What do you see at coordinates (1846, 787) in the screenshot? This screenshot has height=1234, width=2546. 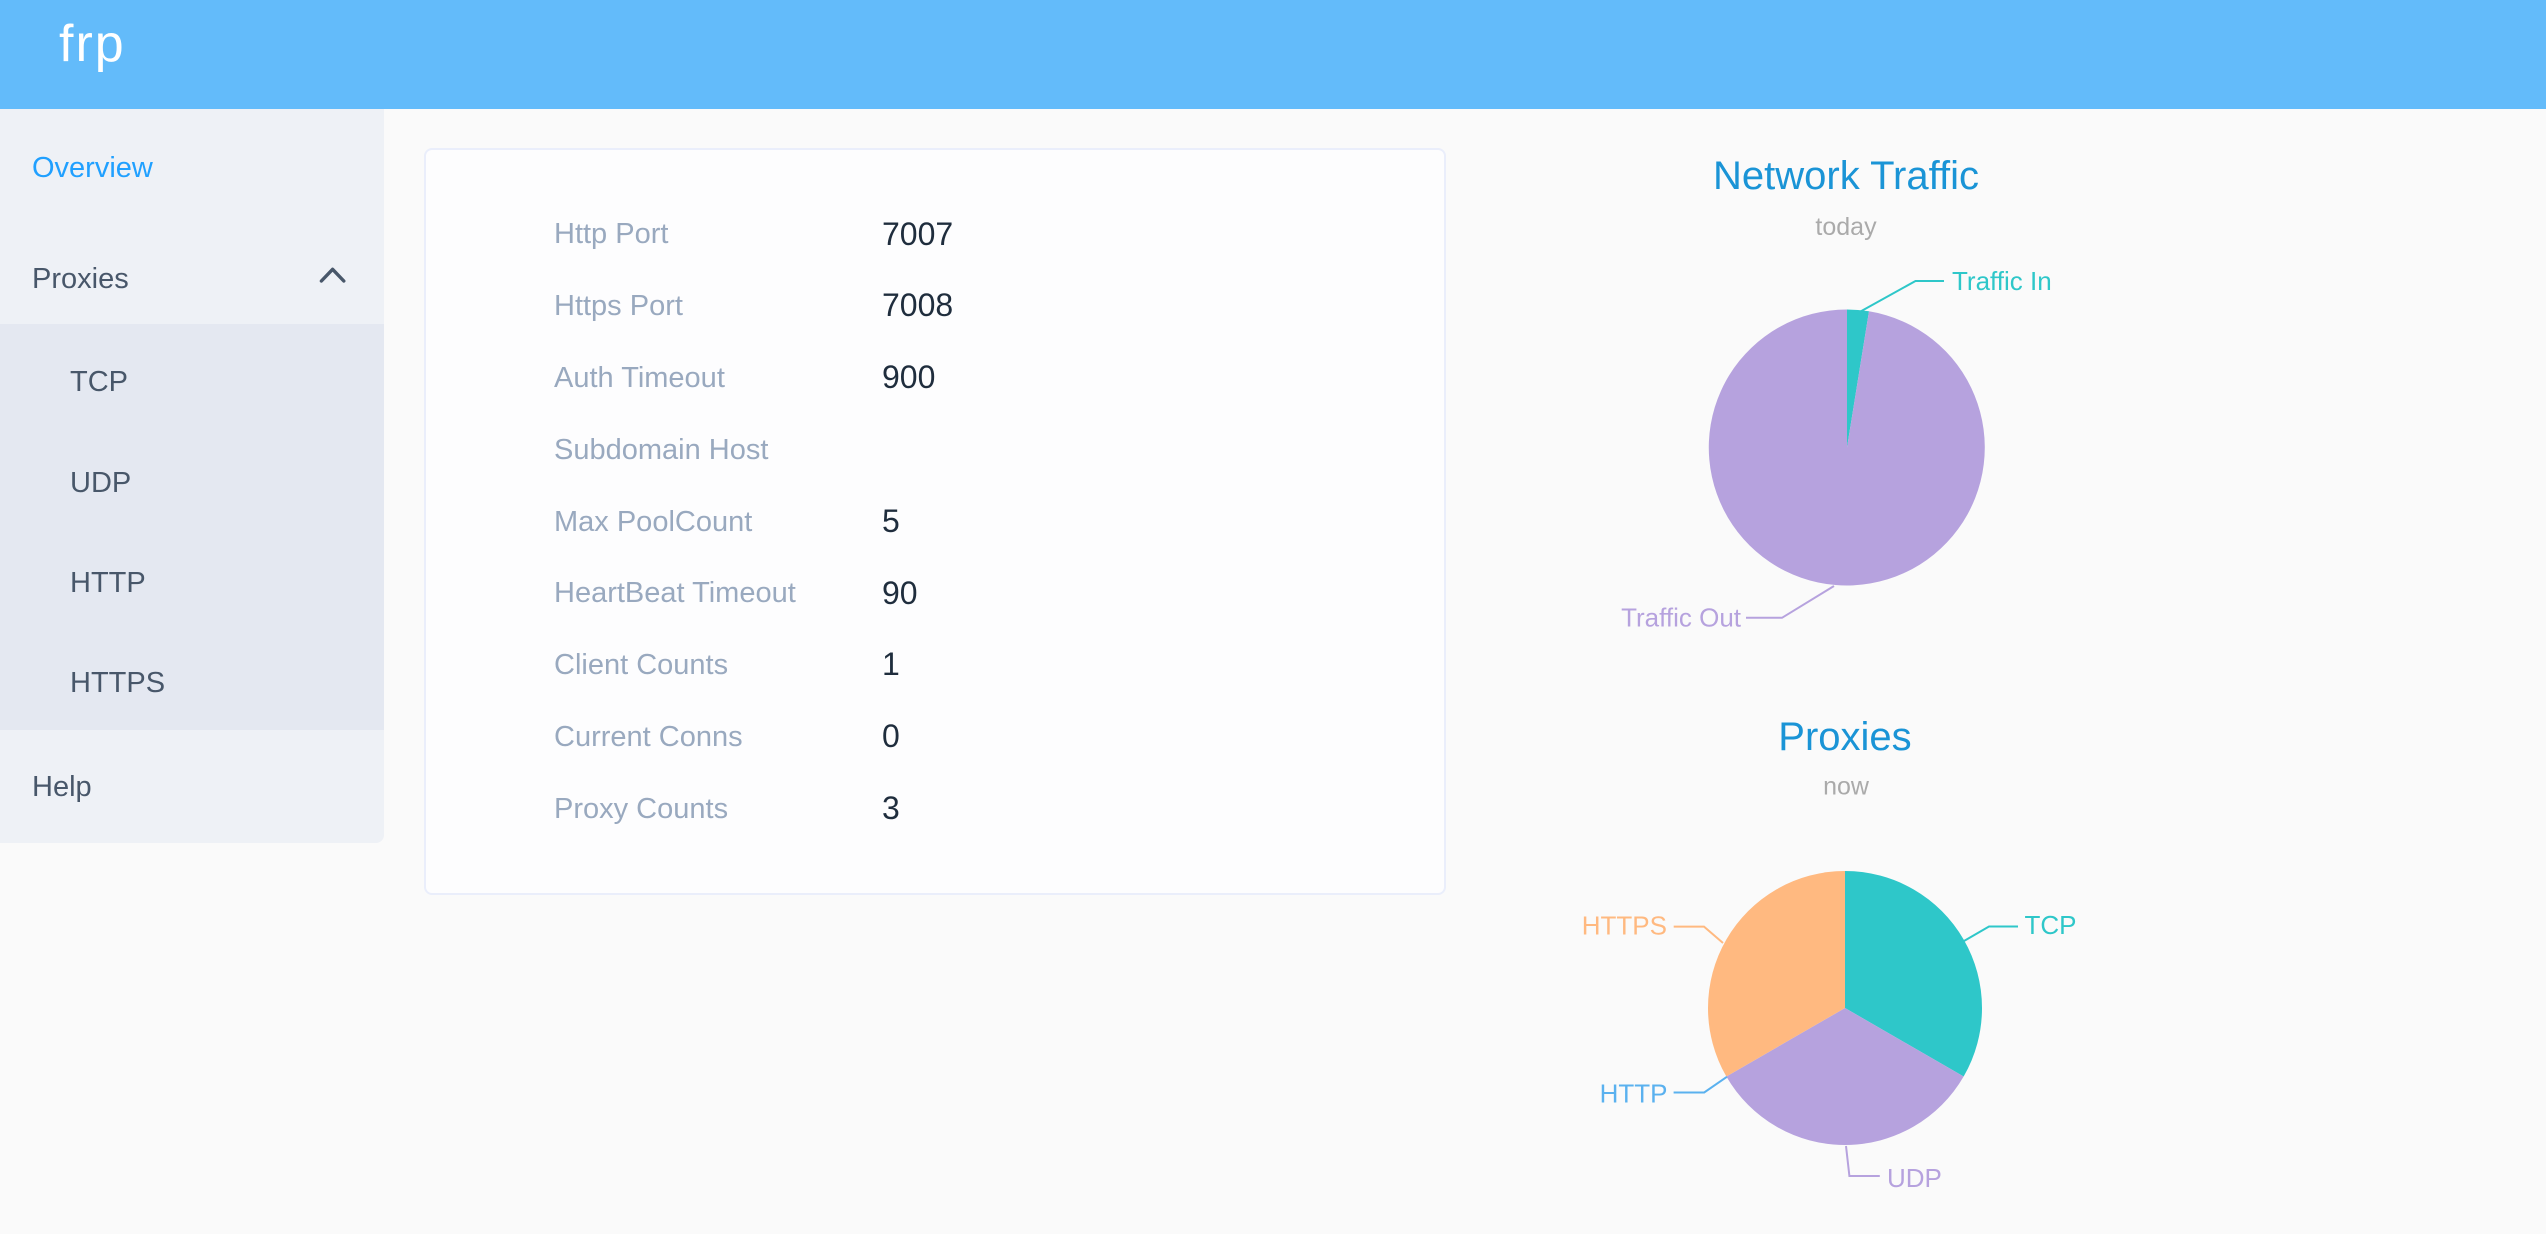 I see `svg-text: now` at bounding box center [1846, 787].